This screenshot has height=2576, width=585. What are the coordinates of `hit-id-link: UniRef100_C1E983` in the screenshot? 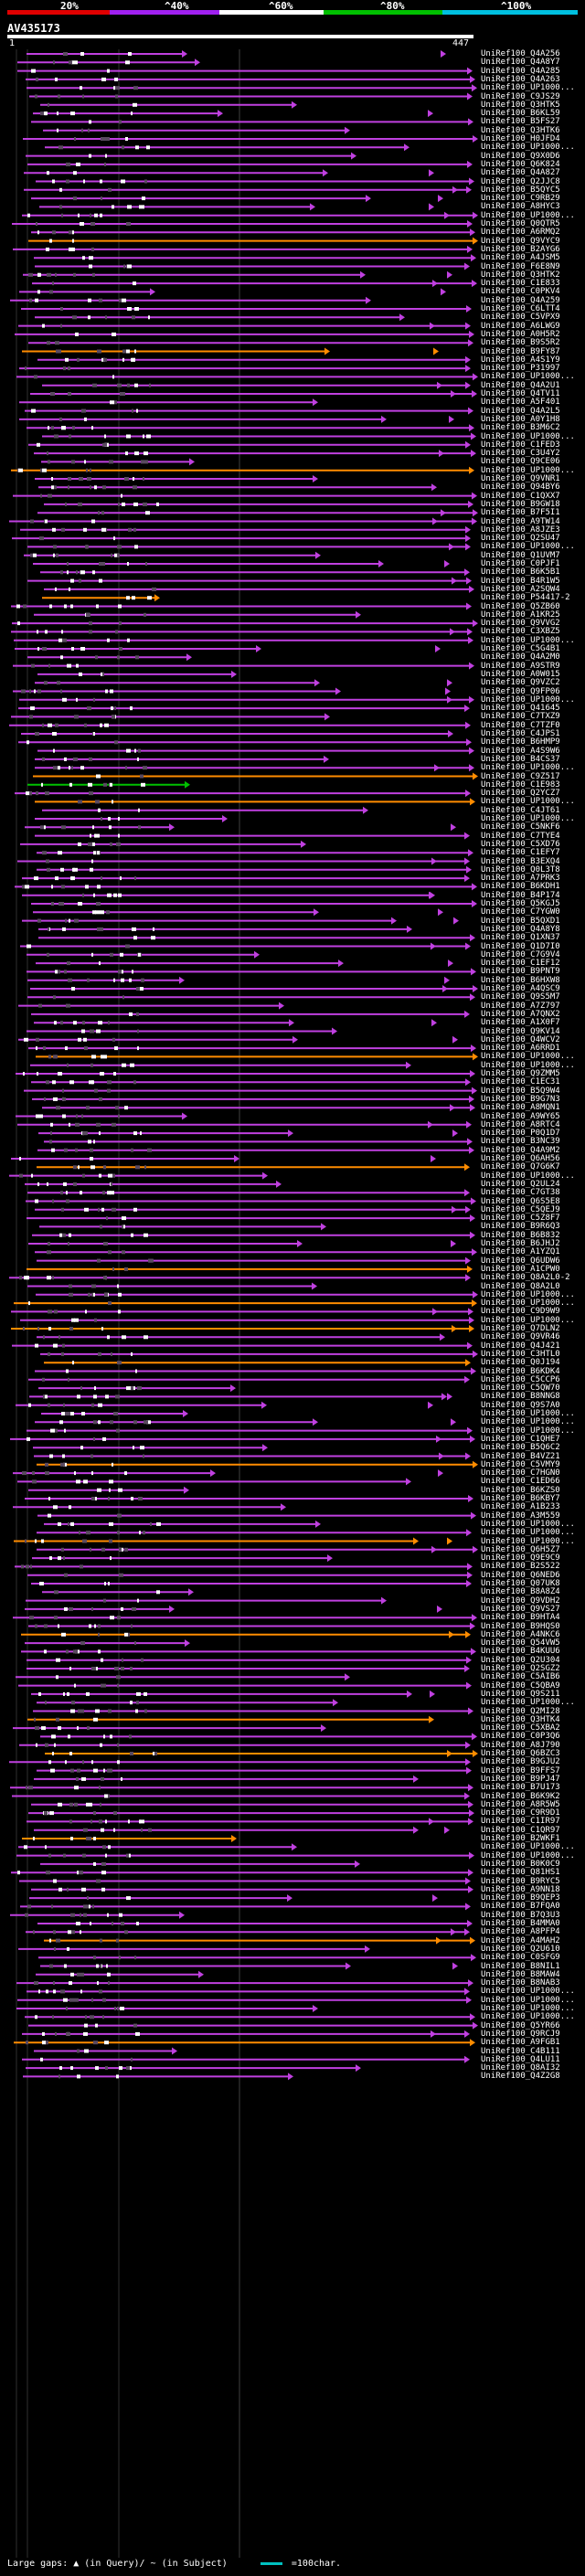 It's located at (520, 784).